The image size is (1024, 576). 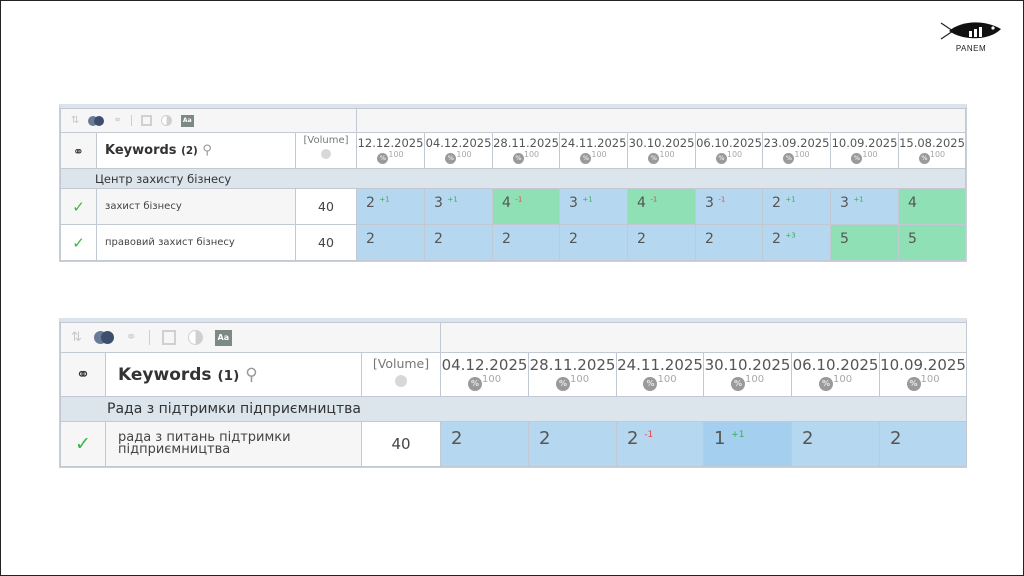 What do you see at coordinates (912, 203) in the screenshot?
I see `position-value: 4` at bounding box center [912, 203].